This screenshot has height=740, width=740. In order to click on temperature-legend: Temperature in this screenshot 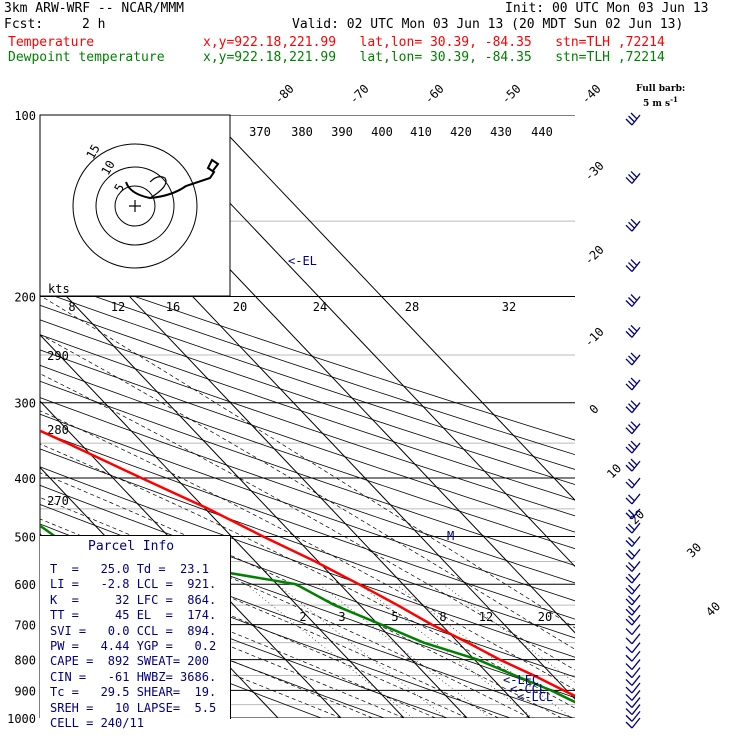, I will do `click(51, 42)`.